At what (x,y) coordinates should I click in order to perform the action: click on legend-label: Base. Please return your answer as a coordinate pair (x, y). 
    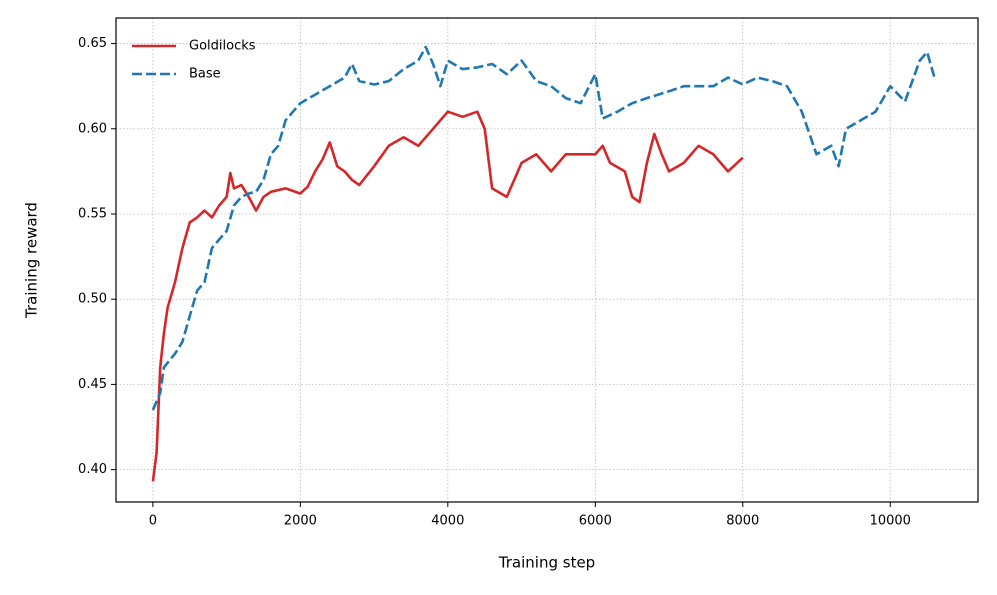
    Looking at the image, I should click on (205, 74).